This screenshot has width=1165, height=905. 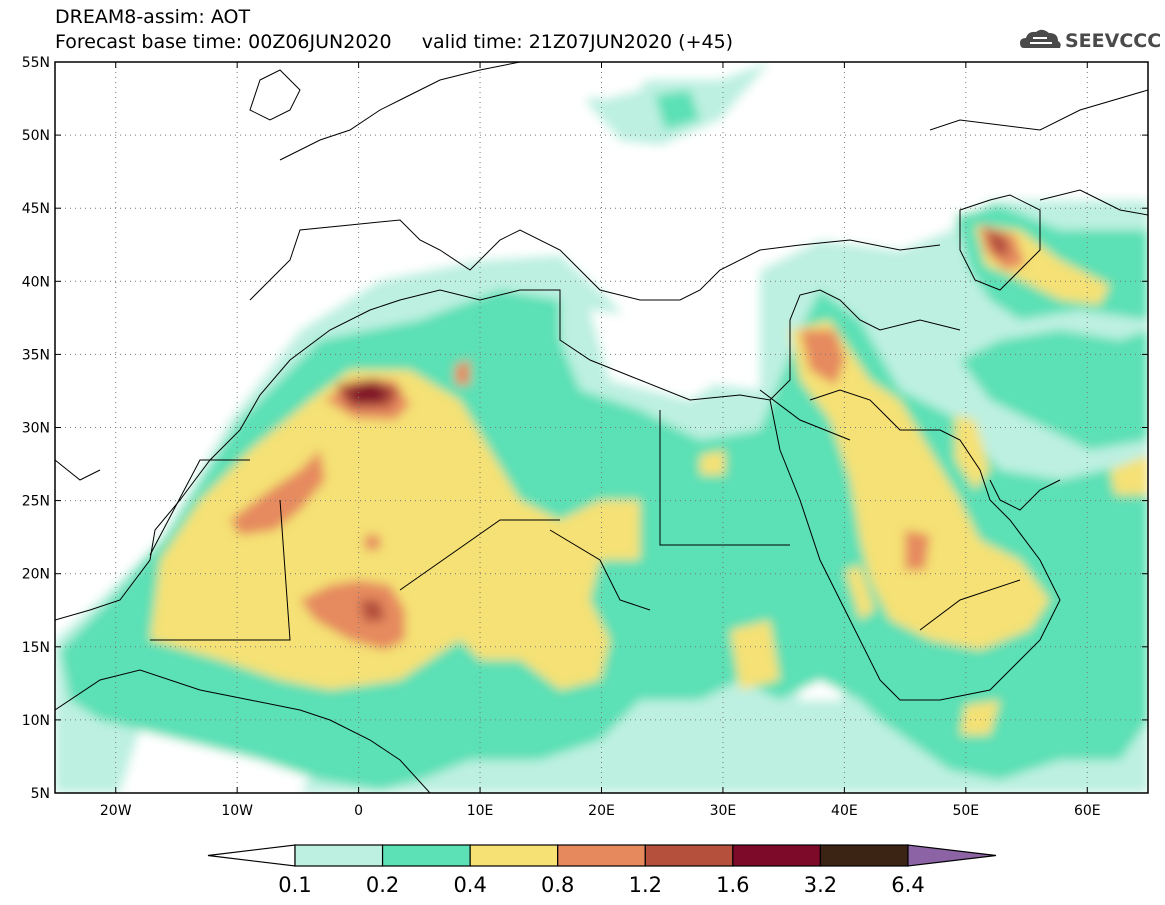 I want to click on lat-label: 10N, so click(x=36, y=721).